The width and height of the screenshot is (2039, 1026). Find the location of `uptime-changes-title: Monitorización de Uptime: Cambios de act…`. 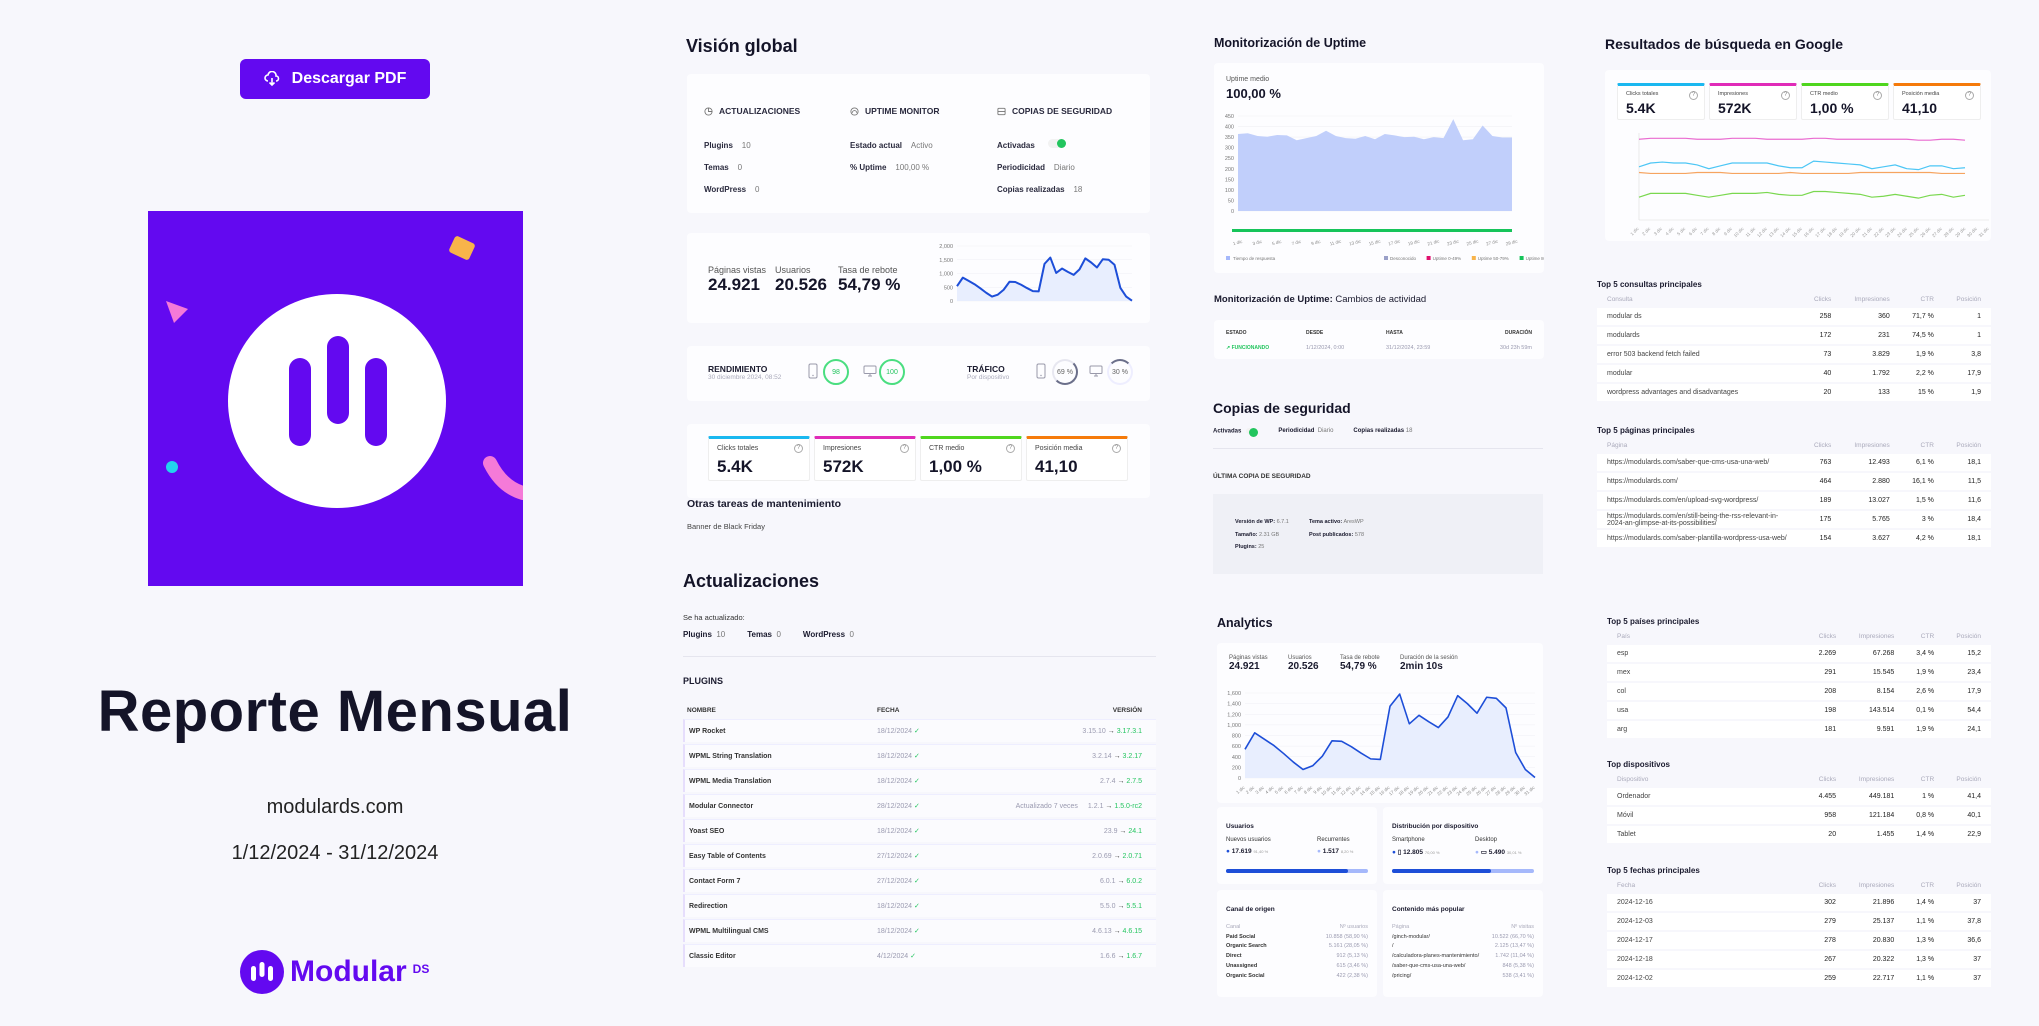

uptime-changes-title: Monitorización de Uptime: Cambios de act… is located at coordinates (1320, 299).